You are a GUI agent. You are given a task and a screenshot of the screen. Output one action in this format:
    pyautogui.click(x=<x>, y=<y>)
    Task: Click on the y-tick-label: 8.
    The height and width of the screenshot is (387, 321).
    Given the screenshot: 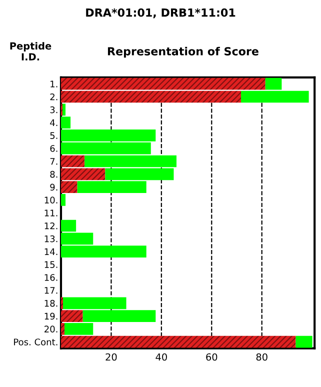 What is the action you would take?
    pyautogui.click(x=54, y=174)
    